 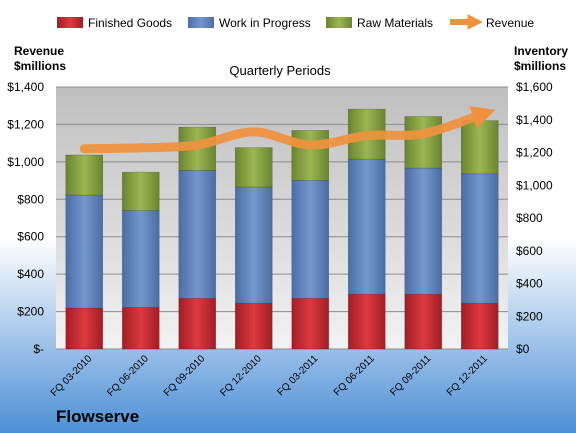 I want to click on left-tick-label: $-, so click(x=38, y=349).